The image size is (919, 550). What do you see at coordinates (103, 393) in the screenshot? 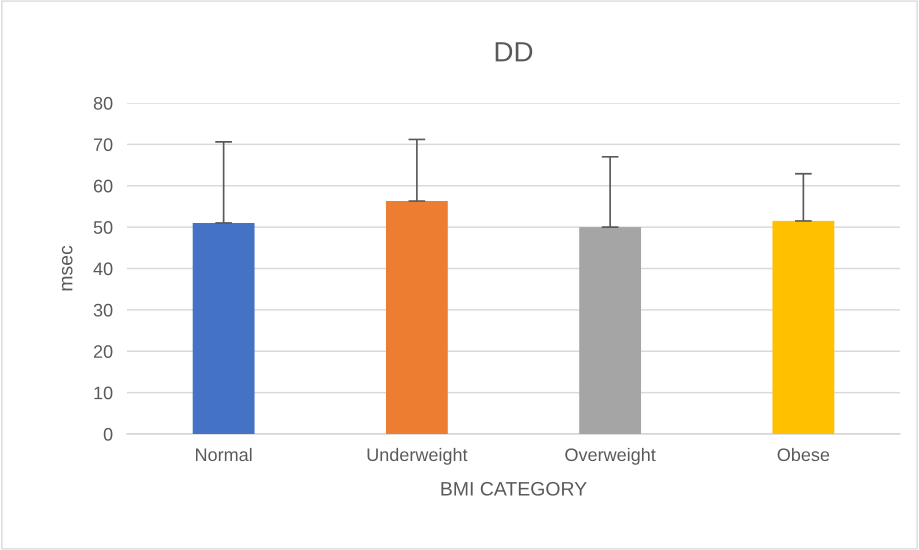
I see `y-tick-label: 10` at bounding box center [103, 393].